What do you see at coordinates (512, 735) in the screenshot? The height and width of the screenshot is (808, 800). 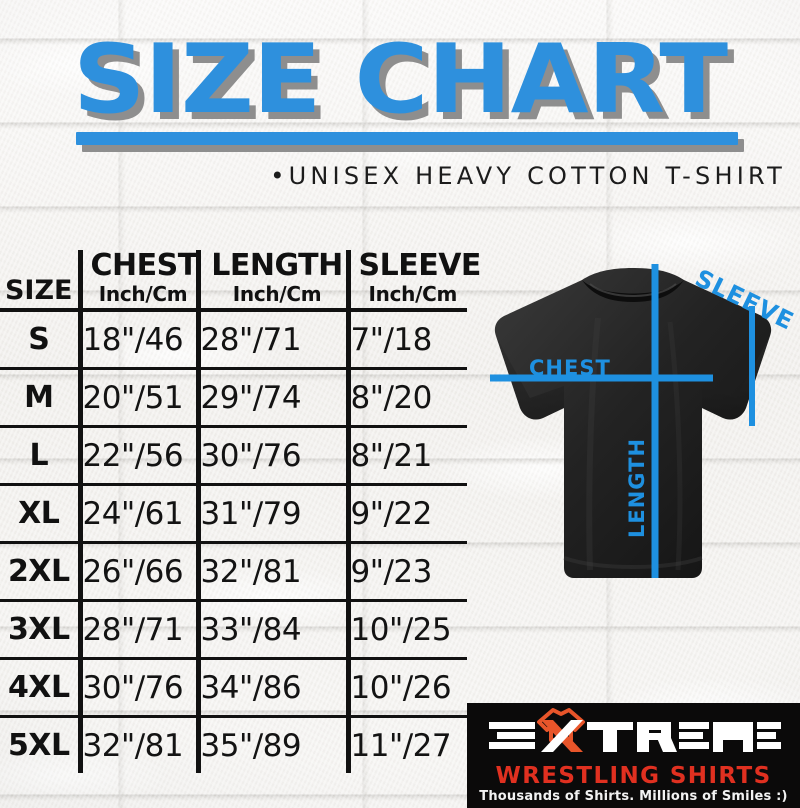 I see `logo-letter-e1` at bounding box center [512, 735].